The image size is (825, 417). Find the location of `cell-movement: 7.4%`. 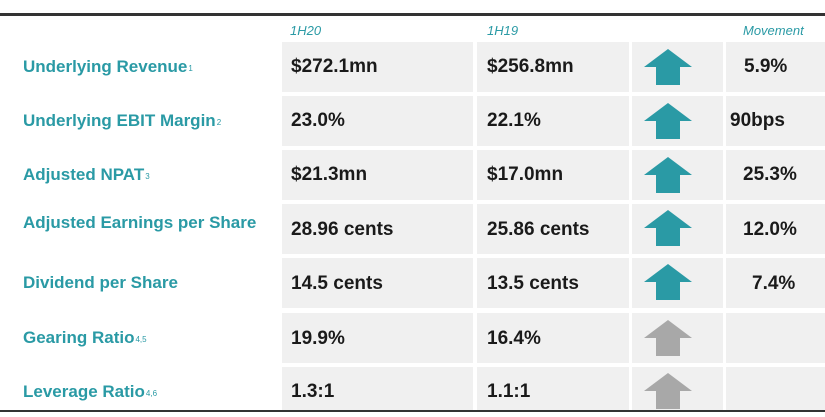

cell-movement: 7.4% is located at coordinates (775, 283).